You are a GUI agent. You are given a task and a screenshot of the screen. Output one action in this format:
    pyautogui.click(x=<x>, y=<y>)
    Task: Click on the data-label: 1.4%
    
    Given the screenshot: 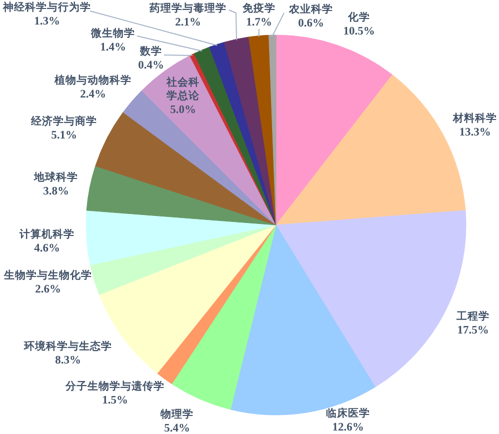 What is the action you would take?
    pyautogui.click(x=113, y=48)
    